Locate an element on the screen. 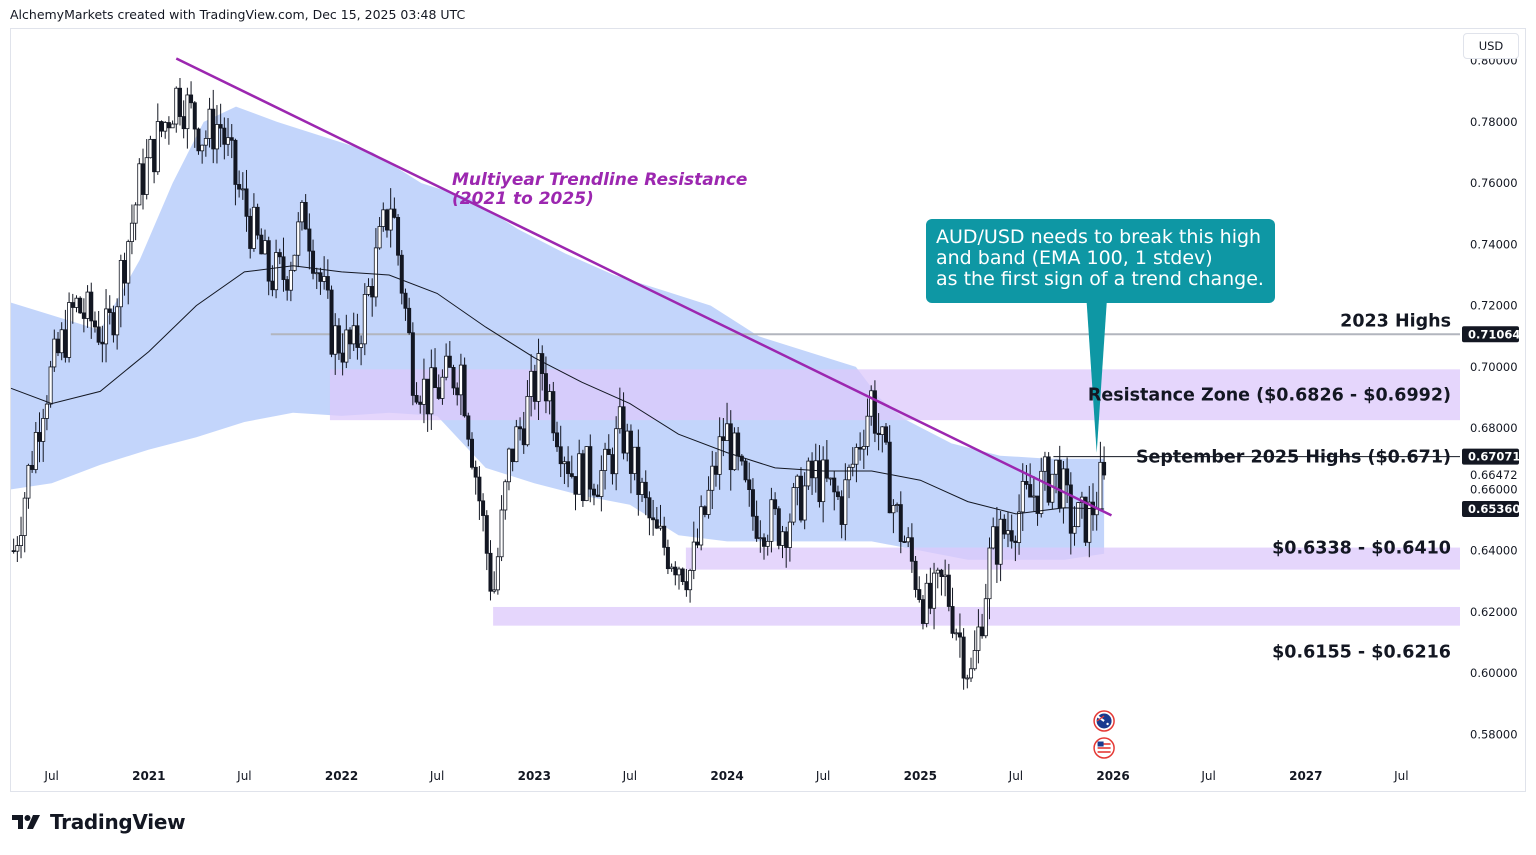  horizontal-levels is located at coordinates (865, 395).